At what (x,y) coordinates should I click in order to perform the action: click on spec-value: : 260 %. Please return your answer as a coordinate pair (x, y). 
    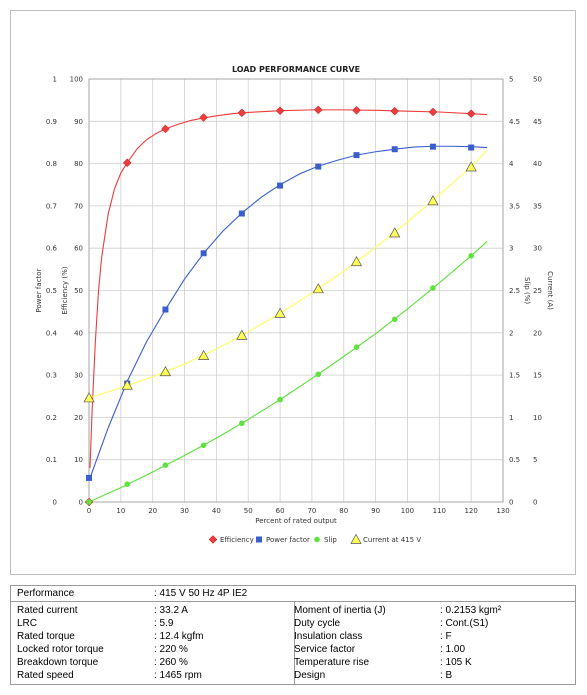
    Looking at the image, I should click on (171, 662).